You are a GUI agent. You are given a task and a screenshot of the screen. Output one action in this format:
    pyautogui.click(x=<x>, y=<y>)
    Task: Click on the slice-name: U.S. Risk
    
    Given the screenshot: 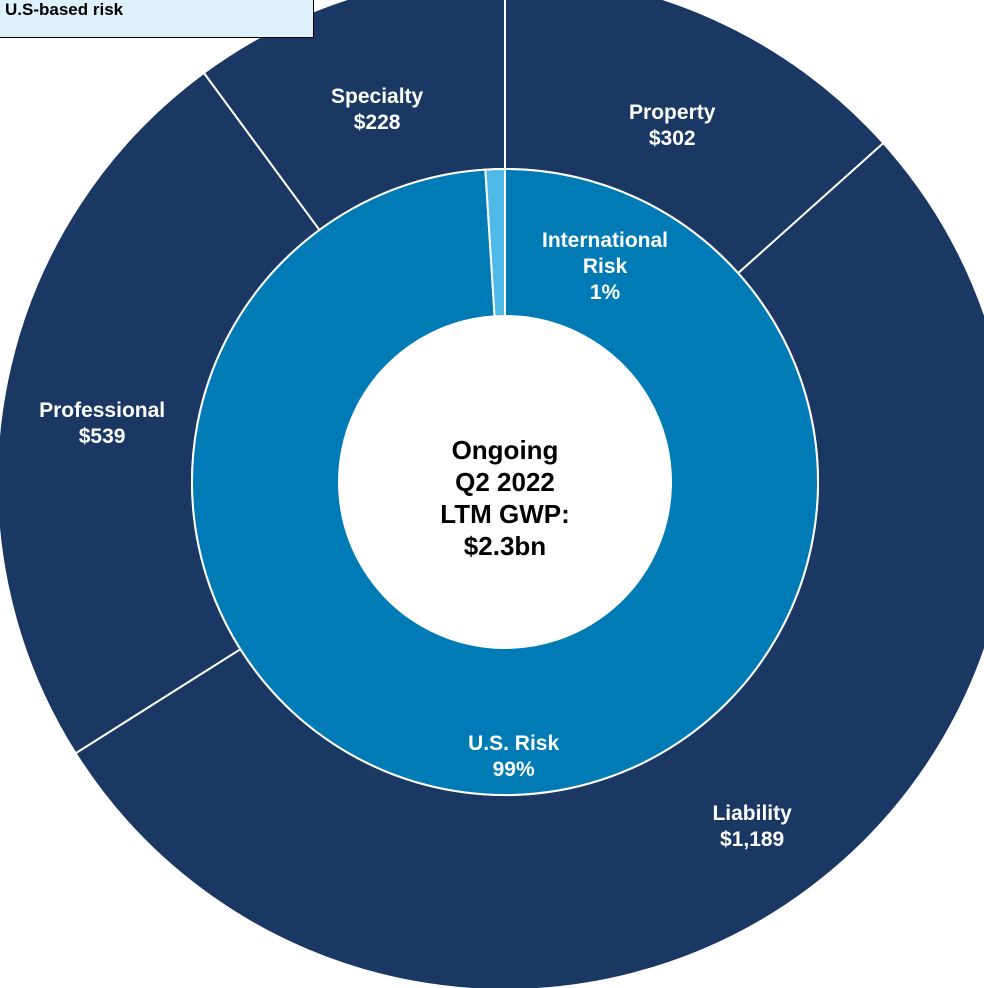 What is the action you would take?
    pyautogui.click(x=514, y=743)
    